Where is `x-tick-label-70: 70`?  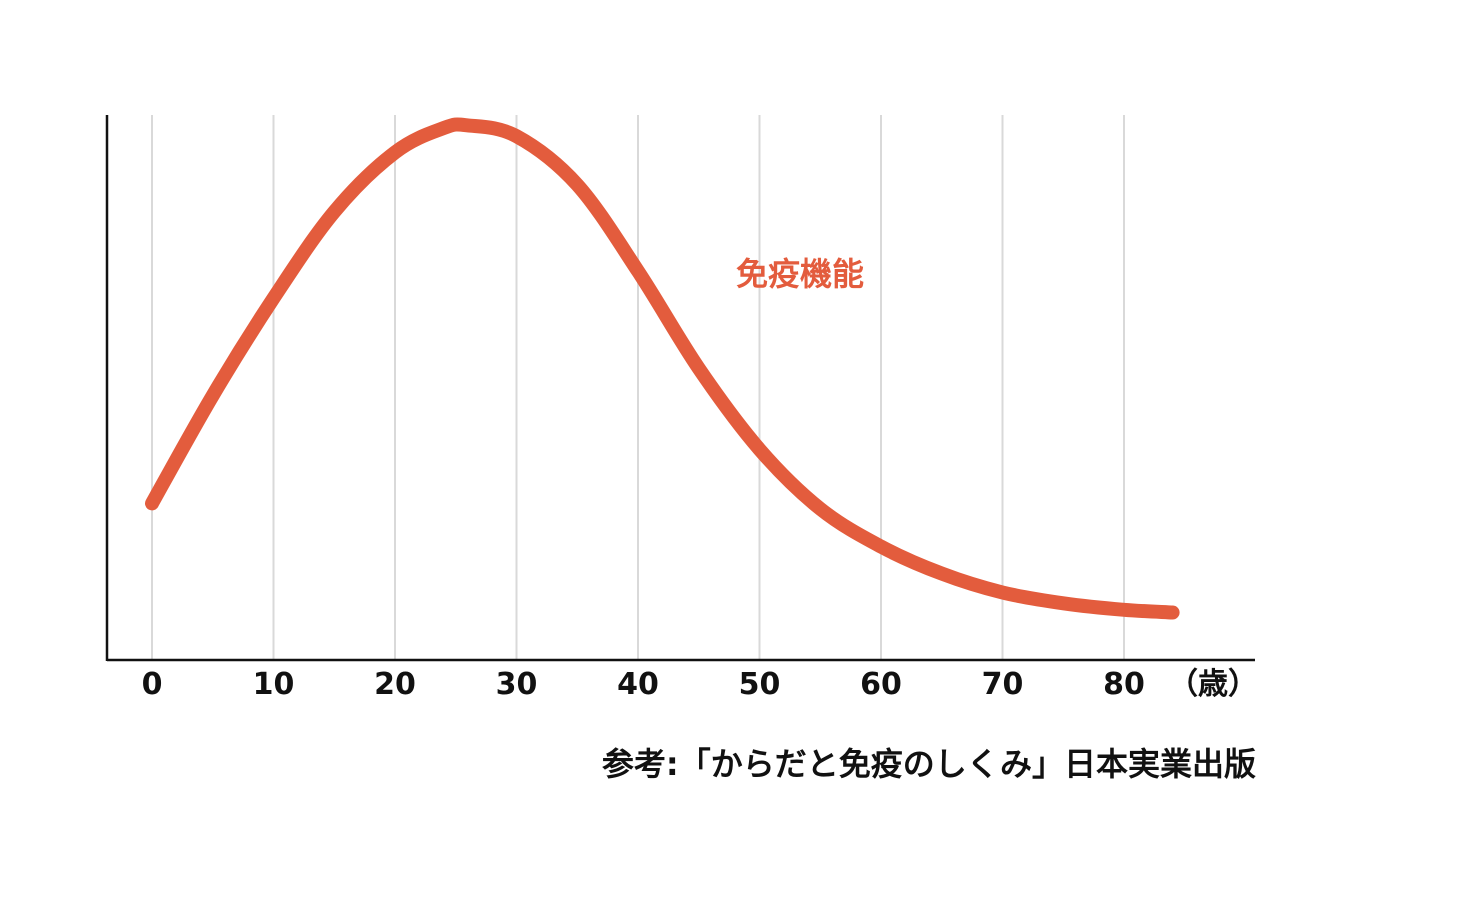 x-tick-label-70: 70 is located at coordinates (1003, 684).